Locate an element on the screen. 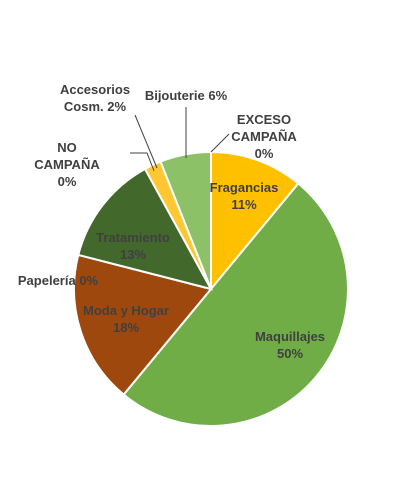 The width and height of the screenshot is (410, 490). data-label-fragancias: Fragancias 11% is located at coordinates (244, 196).